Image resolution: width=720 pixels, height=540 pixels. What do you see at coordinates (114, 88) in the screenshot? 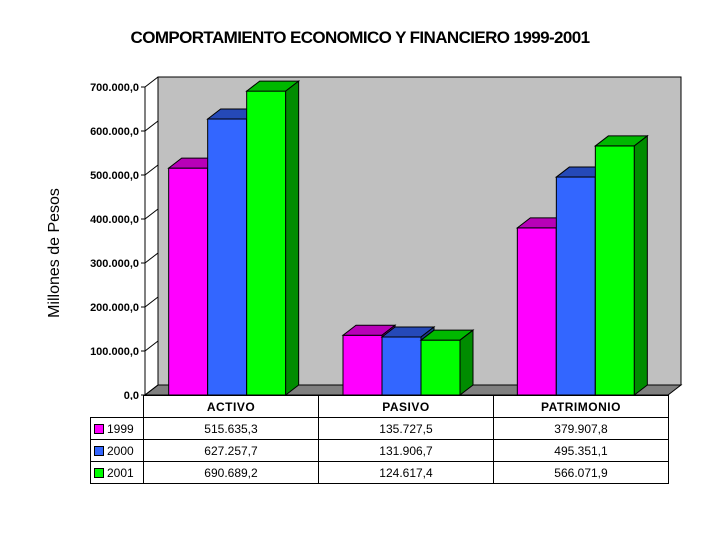
I see `y-tick-label: 700.000,0` at bounding box center [114, 88].